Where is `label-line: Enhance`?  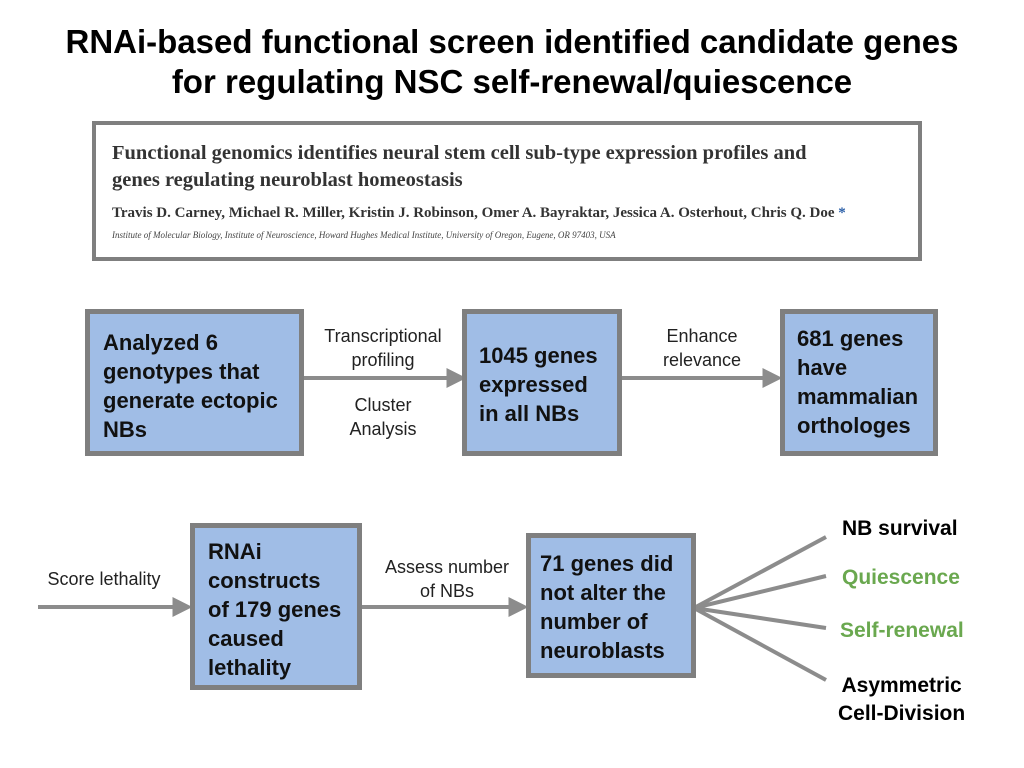 label-line: Enhance is located at coordinates (702, 336).